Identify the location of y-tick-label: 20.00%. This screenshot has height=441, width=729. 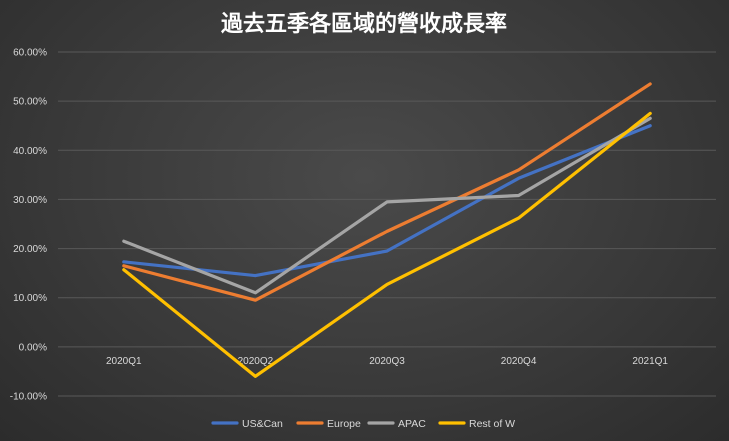
(30, 249).